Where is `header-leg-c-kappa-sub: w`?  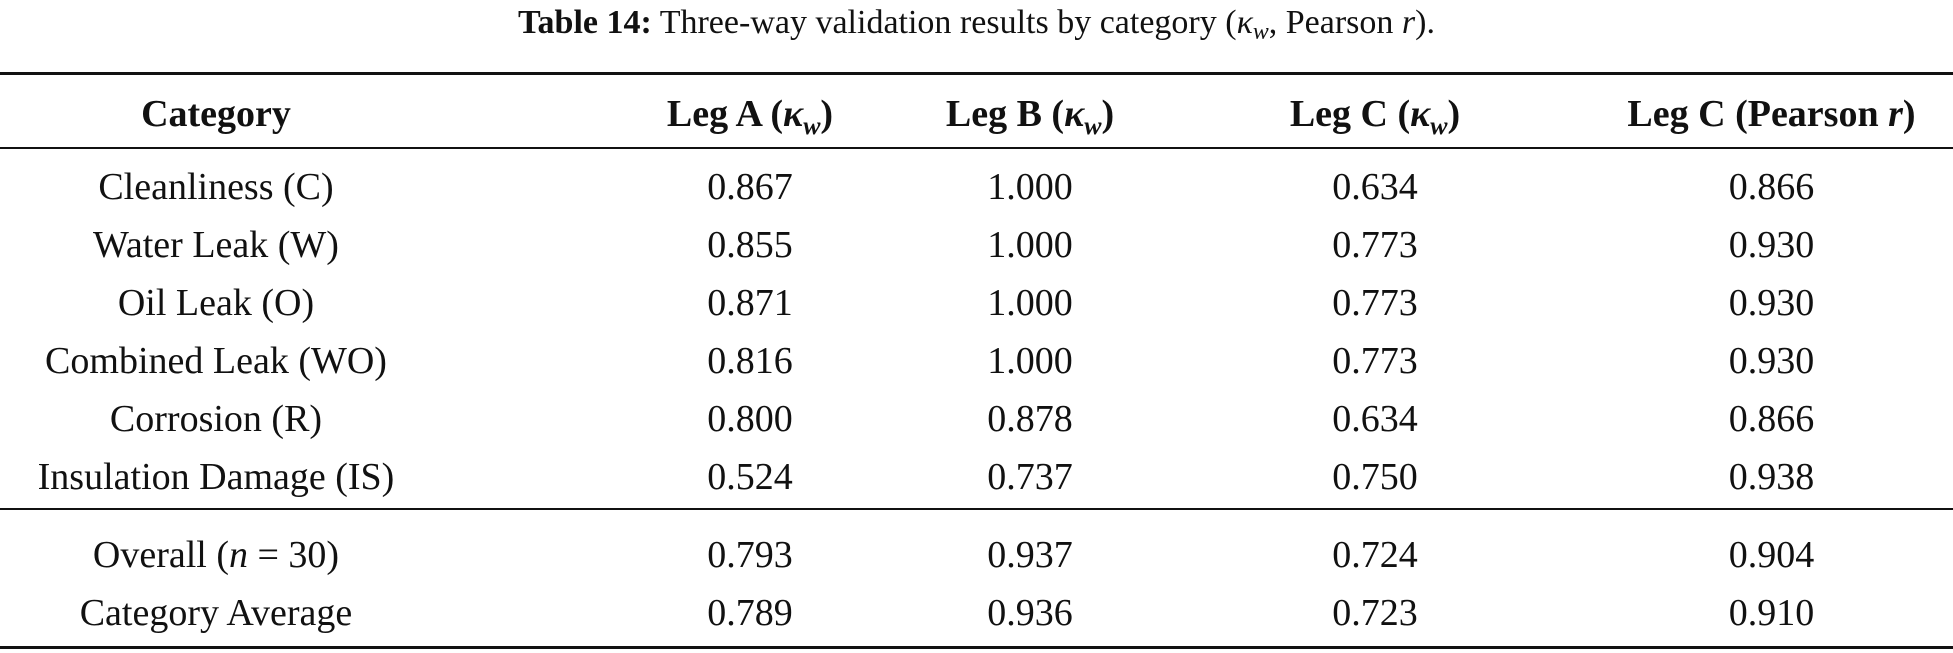 header-leg-c-kappa-sub: w is located at coordinates (1439, 125).